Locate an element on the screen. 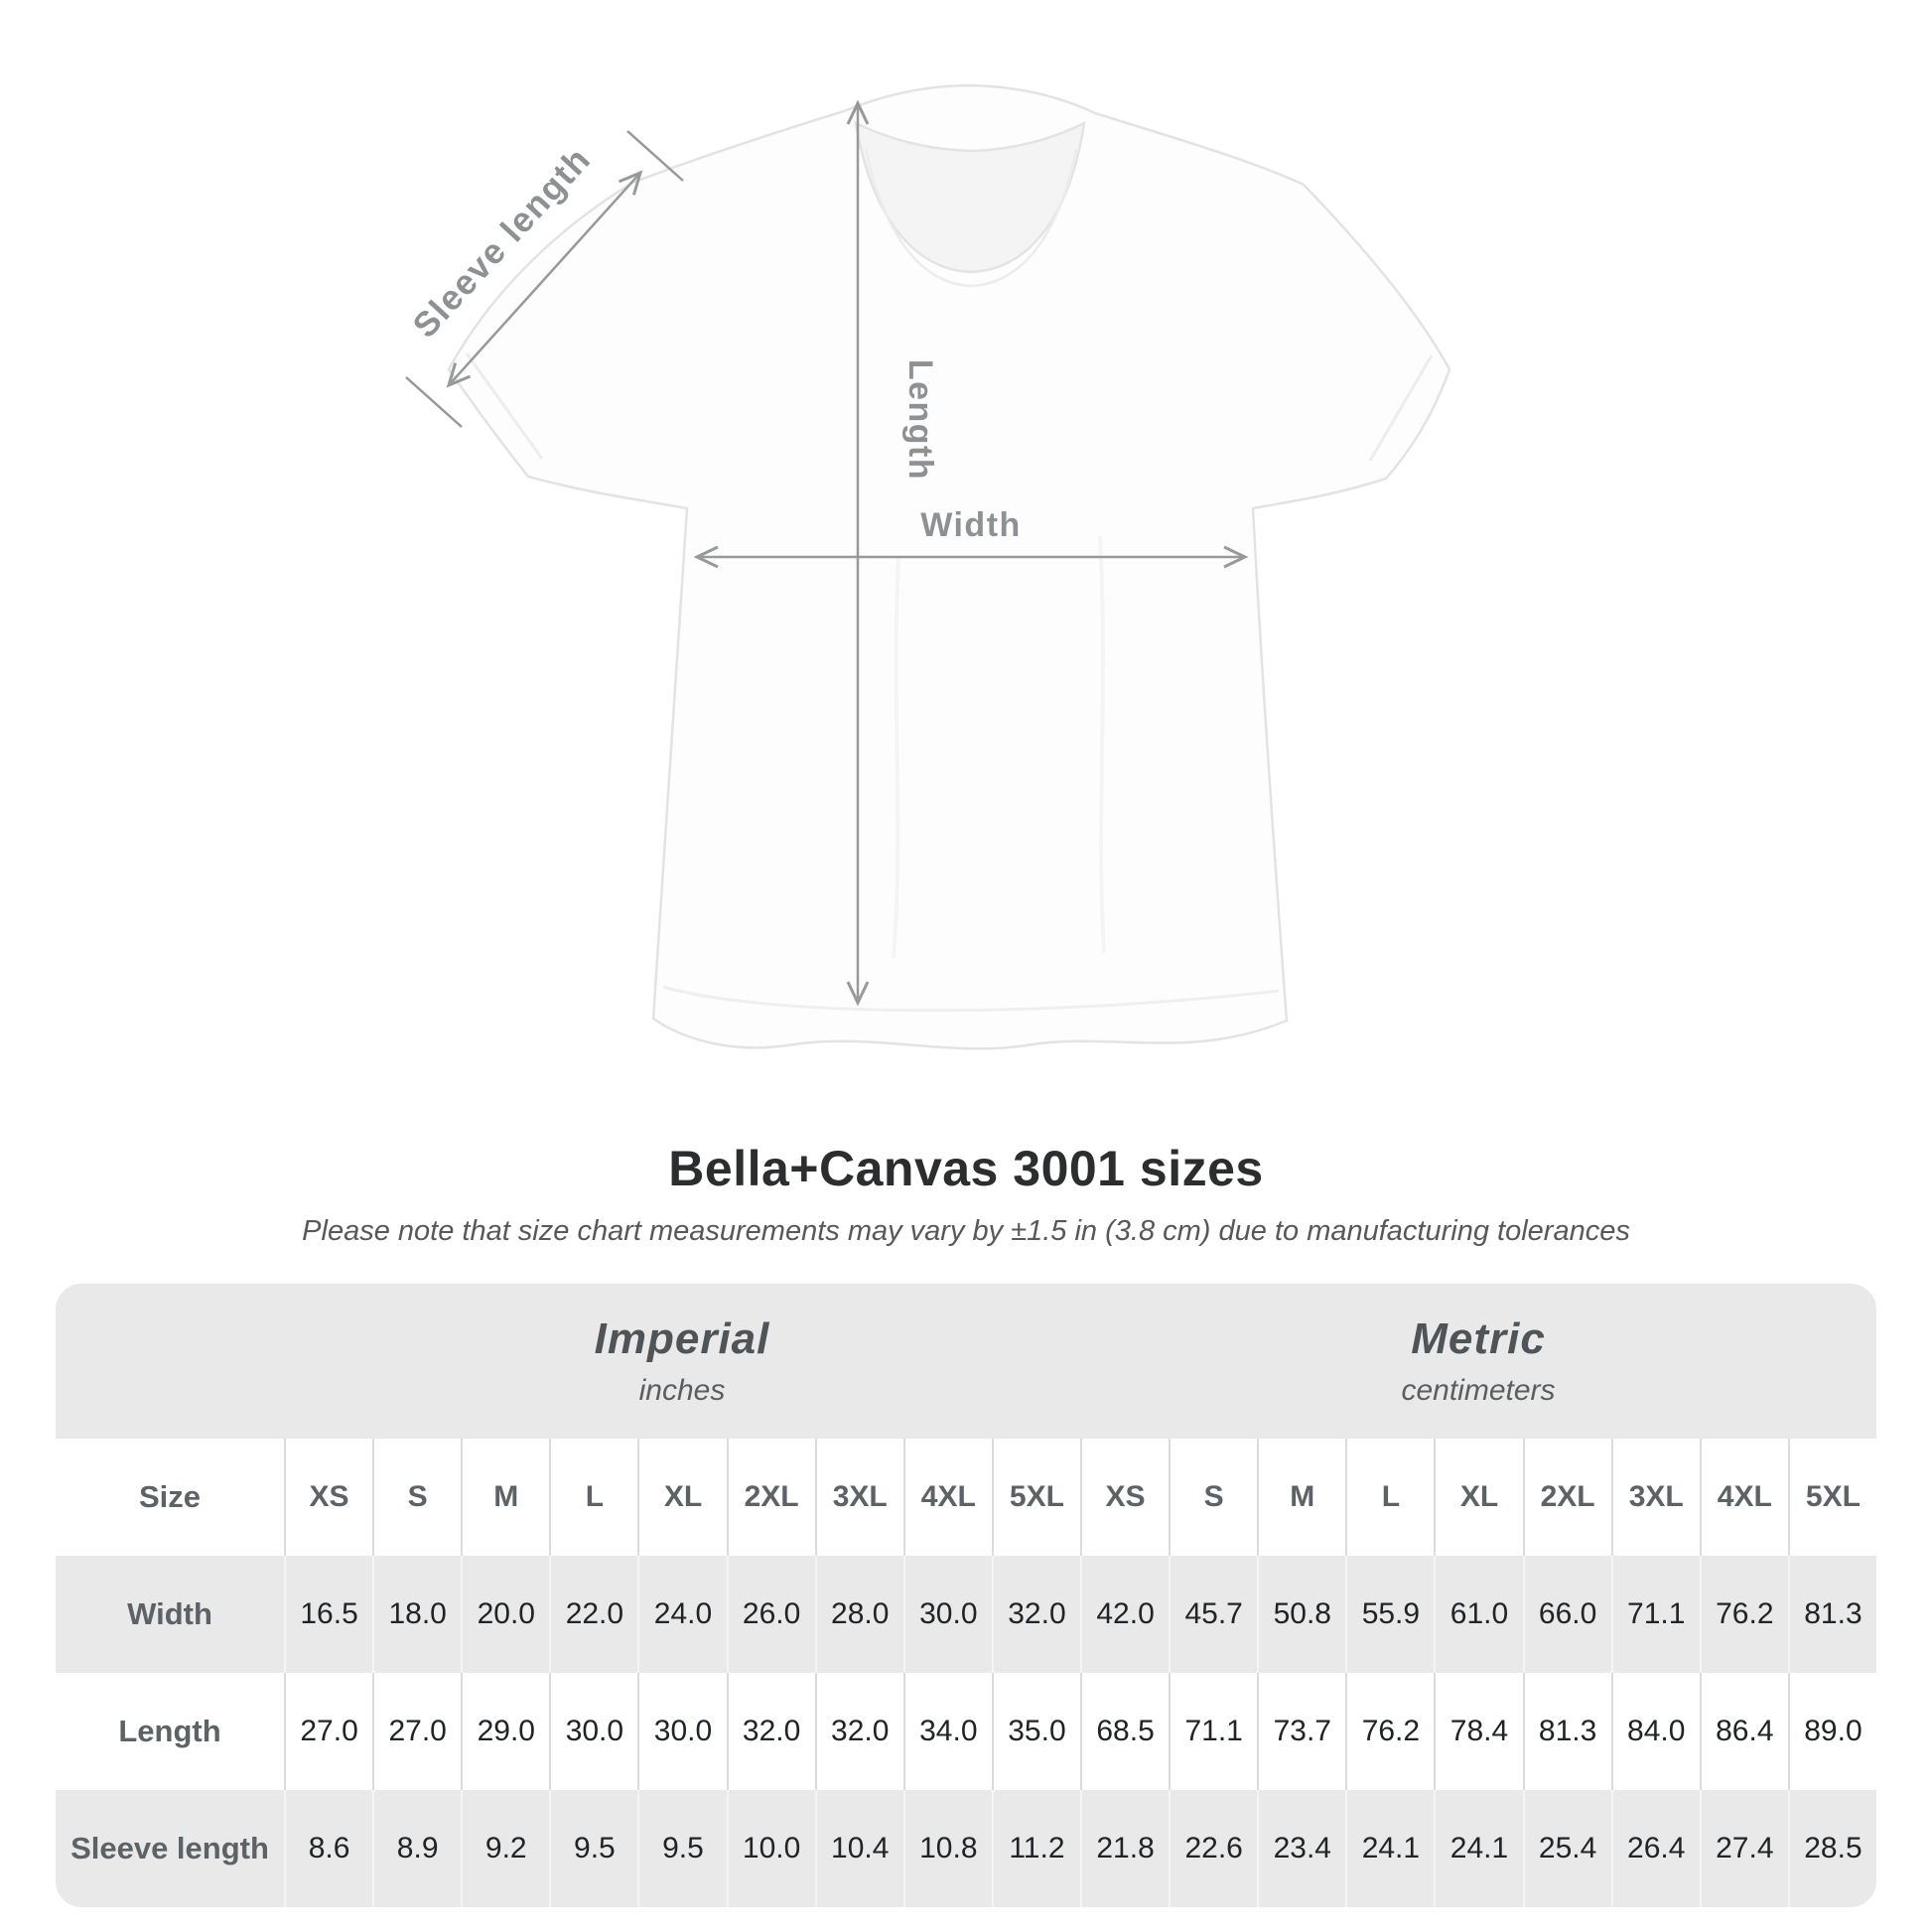 The height and width of the screenshot is (1932, 1932). length-label: Length is located at coordinates (920, 420).